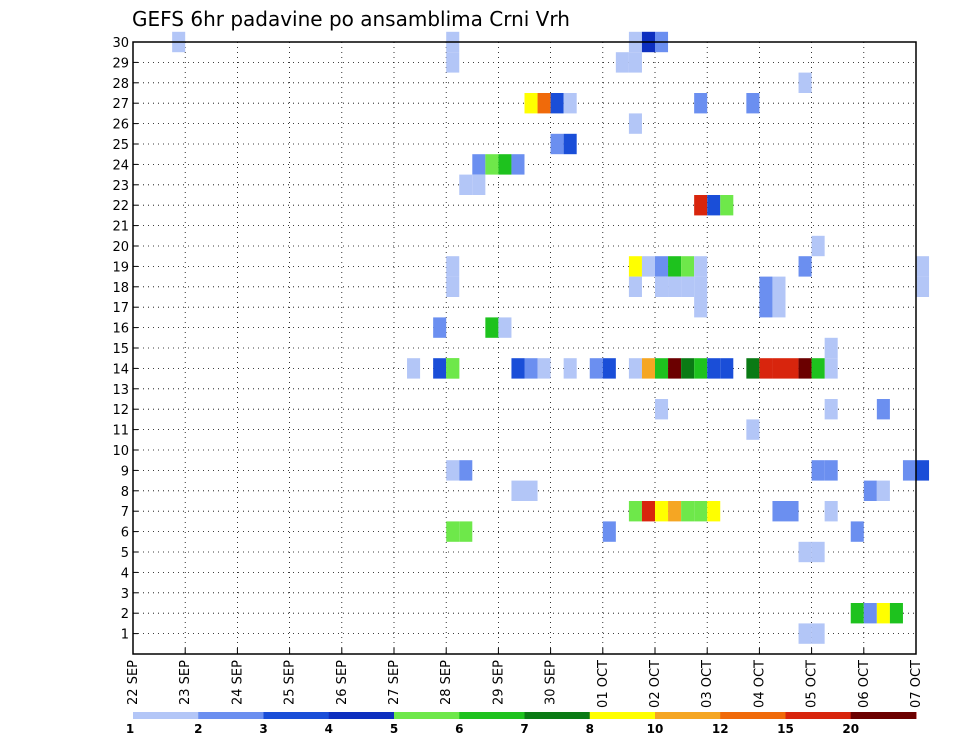 This screenshot has height=742, width=960. What do you see at coordinates (720, 729) in the screenshot?
I see `colorbar-label: 12` at bounding box center [720, 729].